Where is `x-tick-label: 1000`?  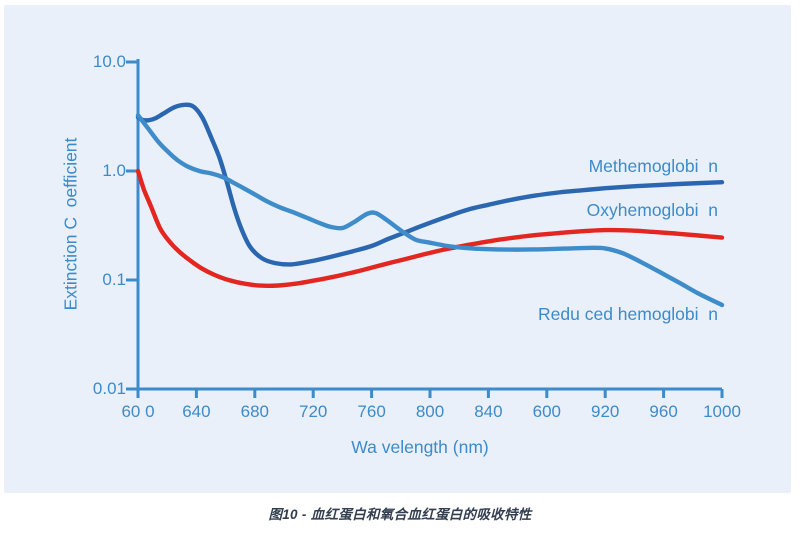 x-tick-label: 1000 is located at coordinates (722, 411).